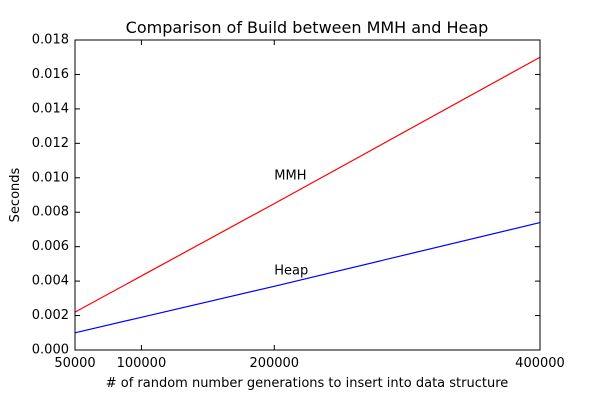 Image resolution: width=600 pixels, height=400 pixels. Describe the element at coordinates (307, 27) in the screenshot. I see `chart-title: Comparison of Build between MMH and Heap` at that location.